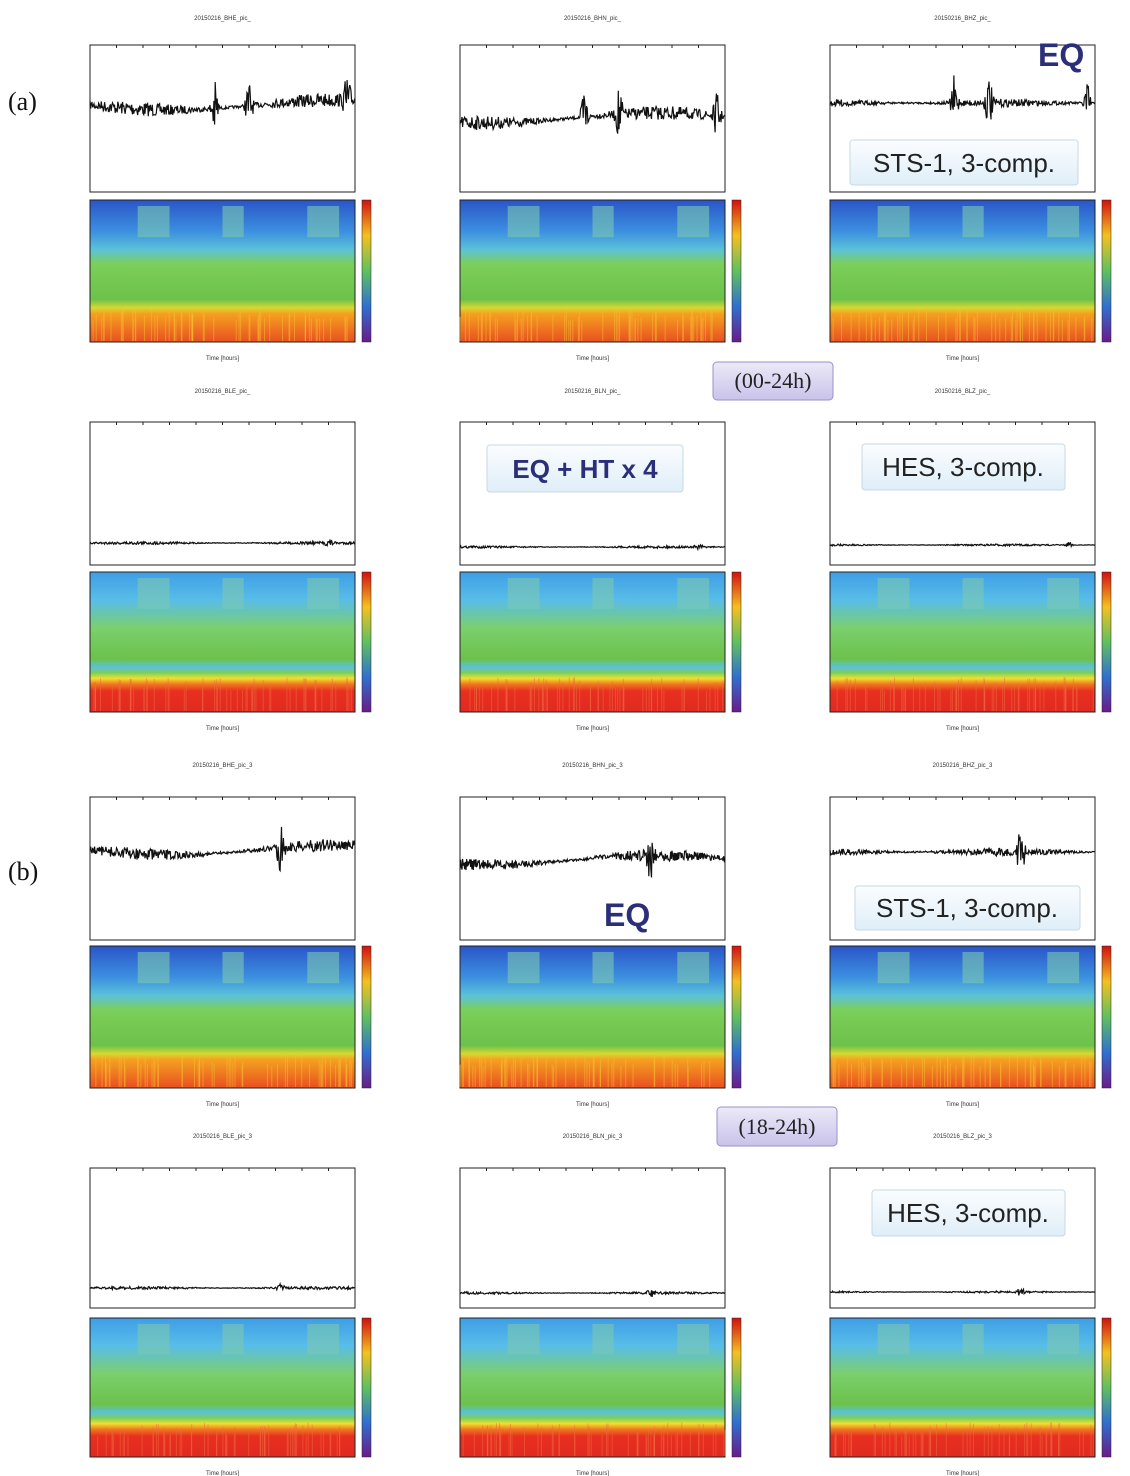 This screenshot has width=1130, height=1476. I want to click on range-label: (18-24h), so click(777, 1126).